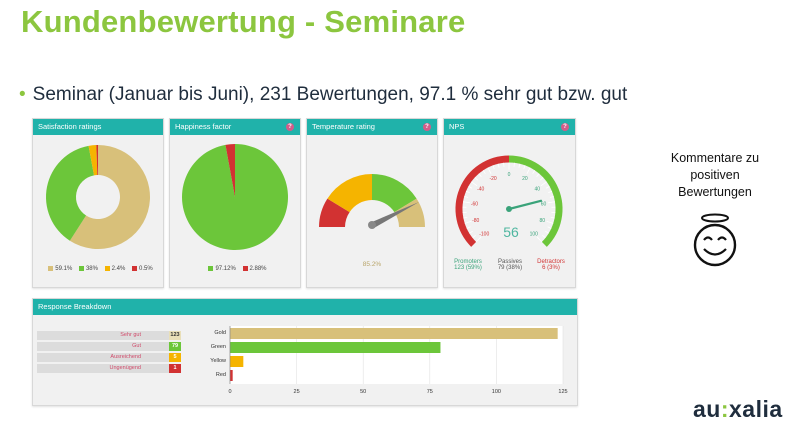  Describe the element at coordinates (243, 21) in the screenshot. I see `page-title: Kundenbewertung - Seminare` at that location.